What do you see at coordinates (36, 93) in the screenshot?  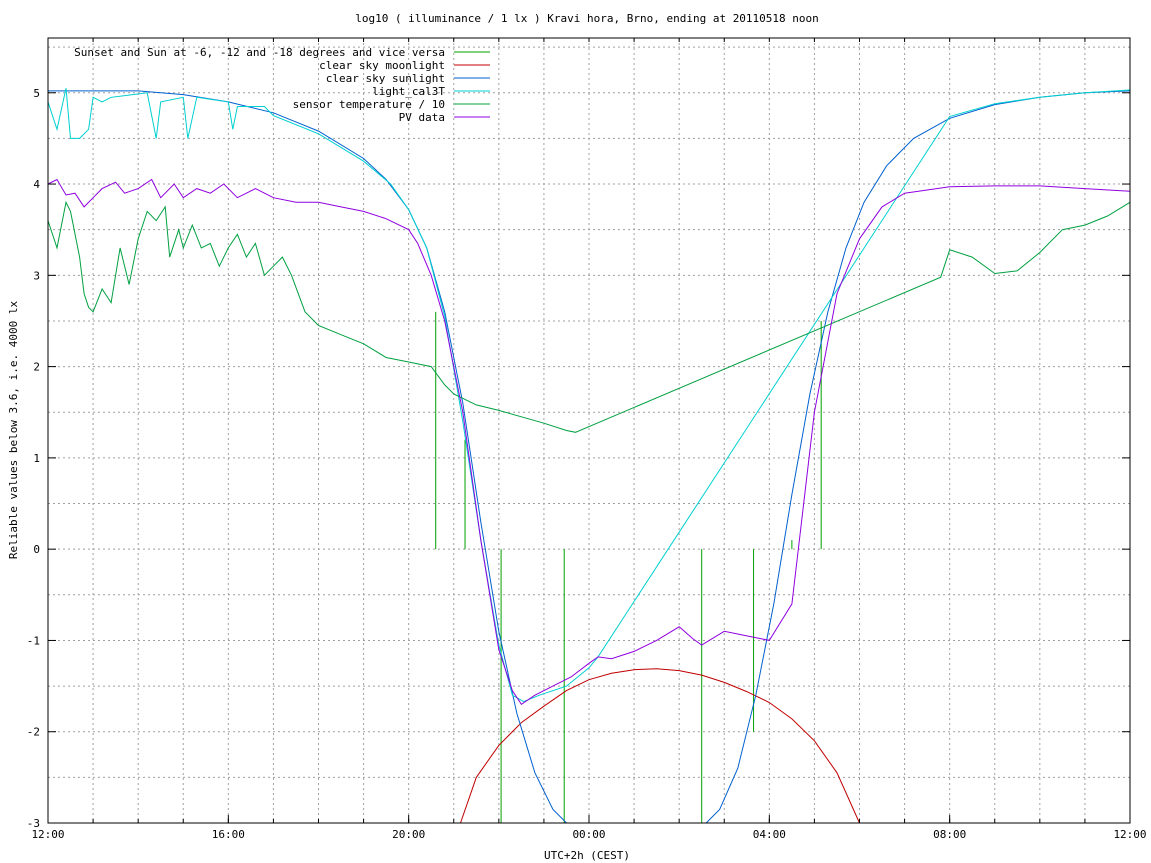 I see `y-tick-label: 5` at bounding box center [36, 93].